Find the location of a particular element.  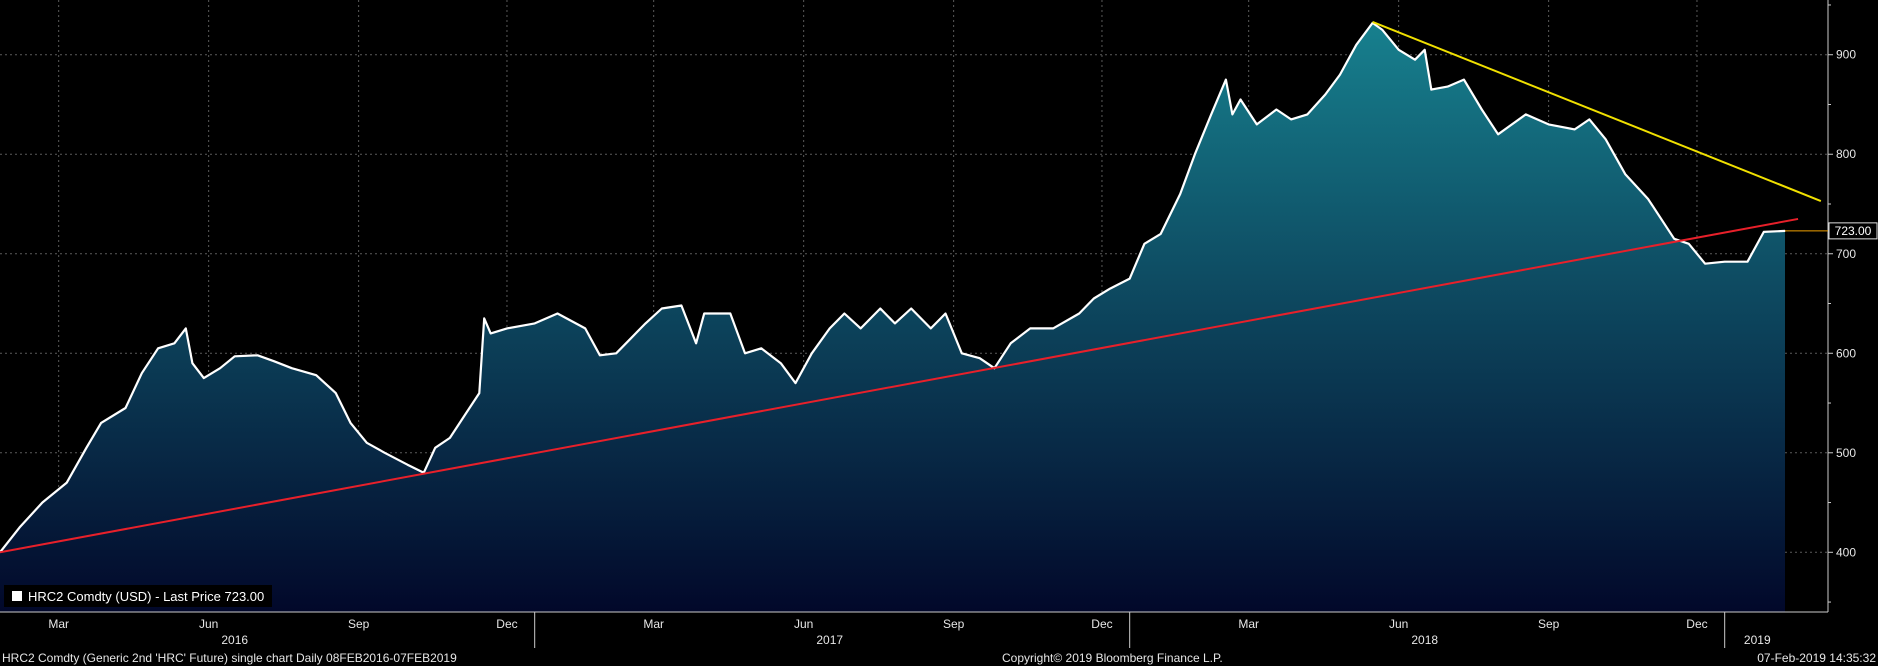

xtick-label-year: 2016 is located at coordinates (234, 640).